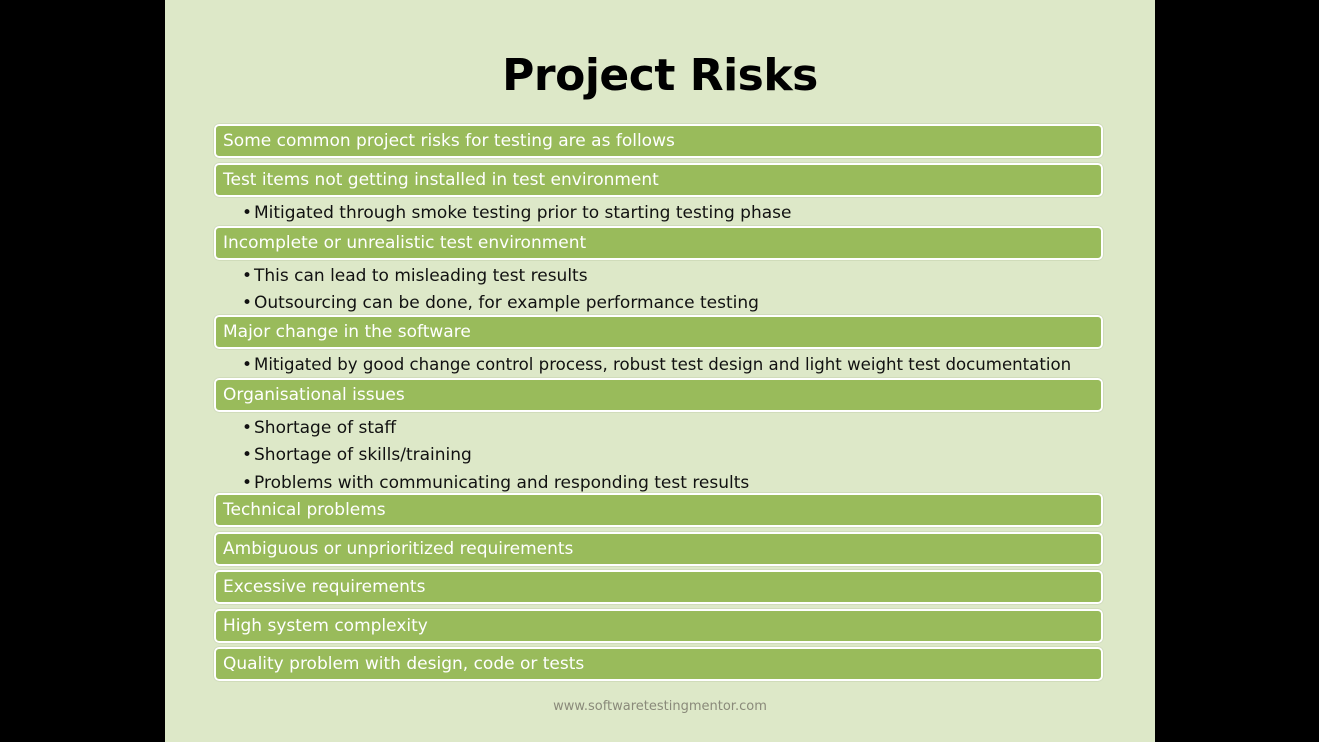  What do you see at coordinates (658, 332) in the screenshot?
I see `risk-bar-major-change: Major change in the software` at bounding box center [658, 332].